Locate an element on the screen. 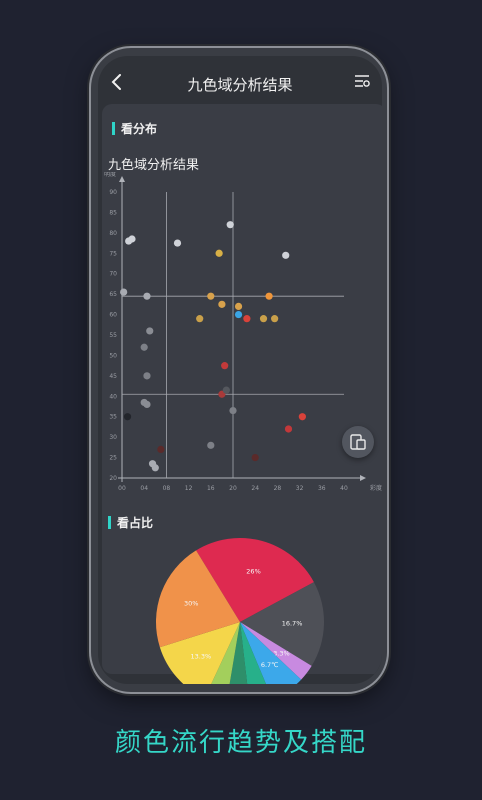  section-distribution-label: 看分布 is located at coordinates (139, 129).